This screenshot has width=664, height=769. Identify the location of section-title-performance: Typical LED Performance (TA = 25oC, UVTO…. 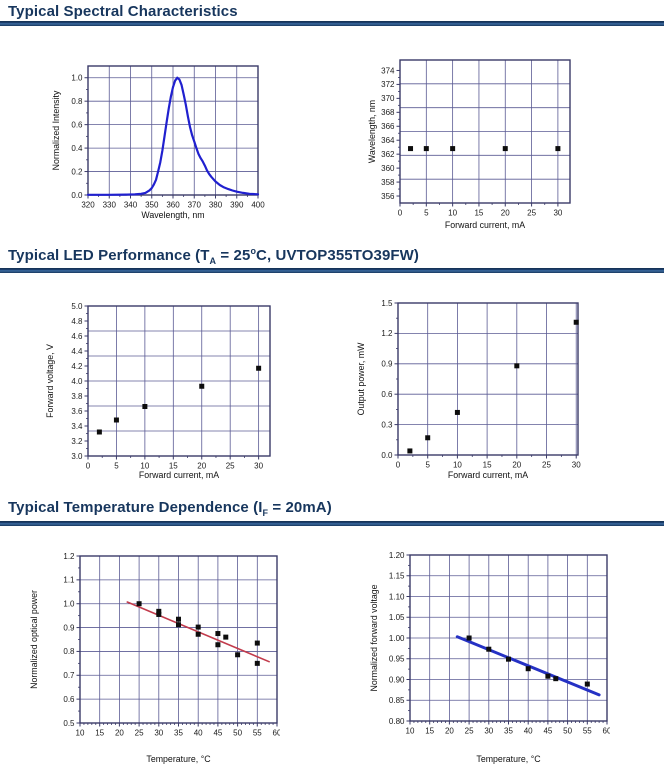
(214, 256).